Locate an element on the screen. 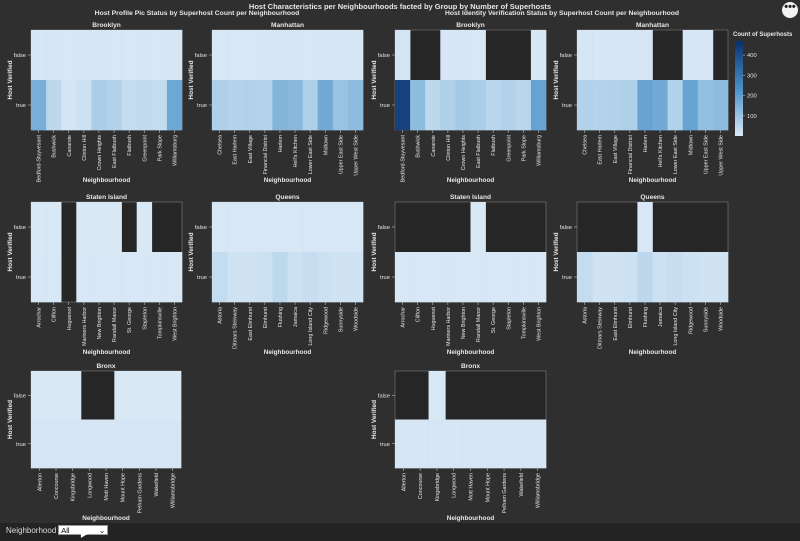  actions-menu-button: ••• is located at coordinates (790, 10).